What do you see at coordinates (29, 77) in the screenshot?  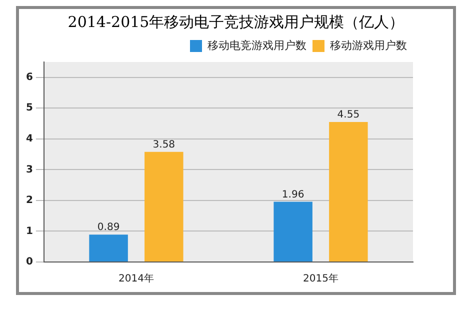 I see `y-tick-label: 6` at bounding box center [29, 77].